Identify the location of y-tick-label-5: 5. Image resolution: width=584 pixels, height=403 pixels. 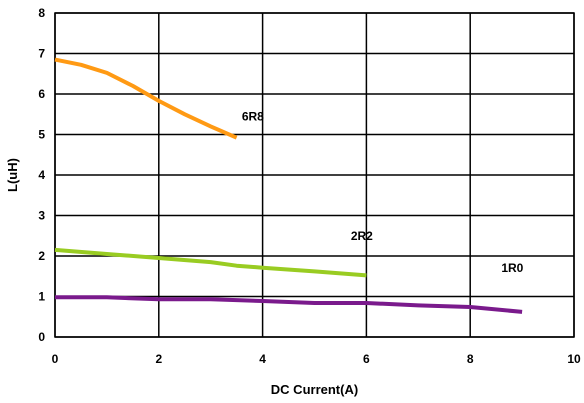
(41, 135).